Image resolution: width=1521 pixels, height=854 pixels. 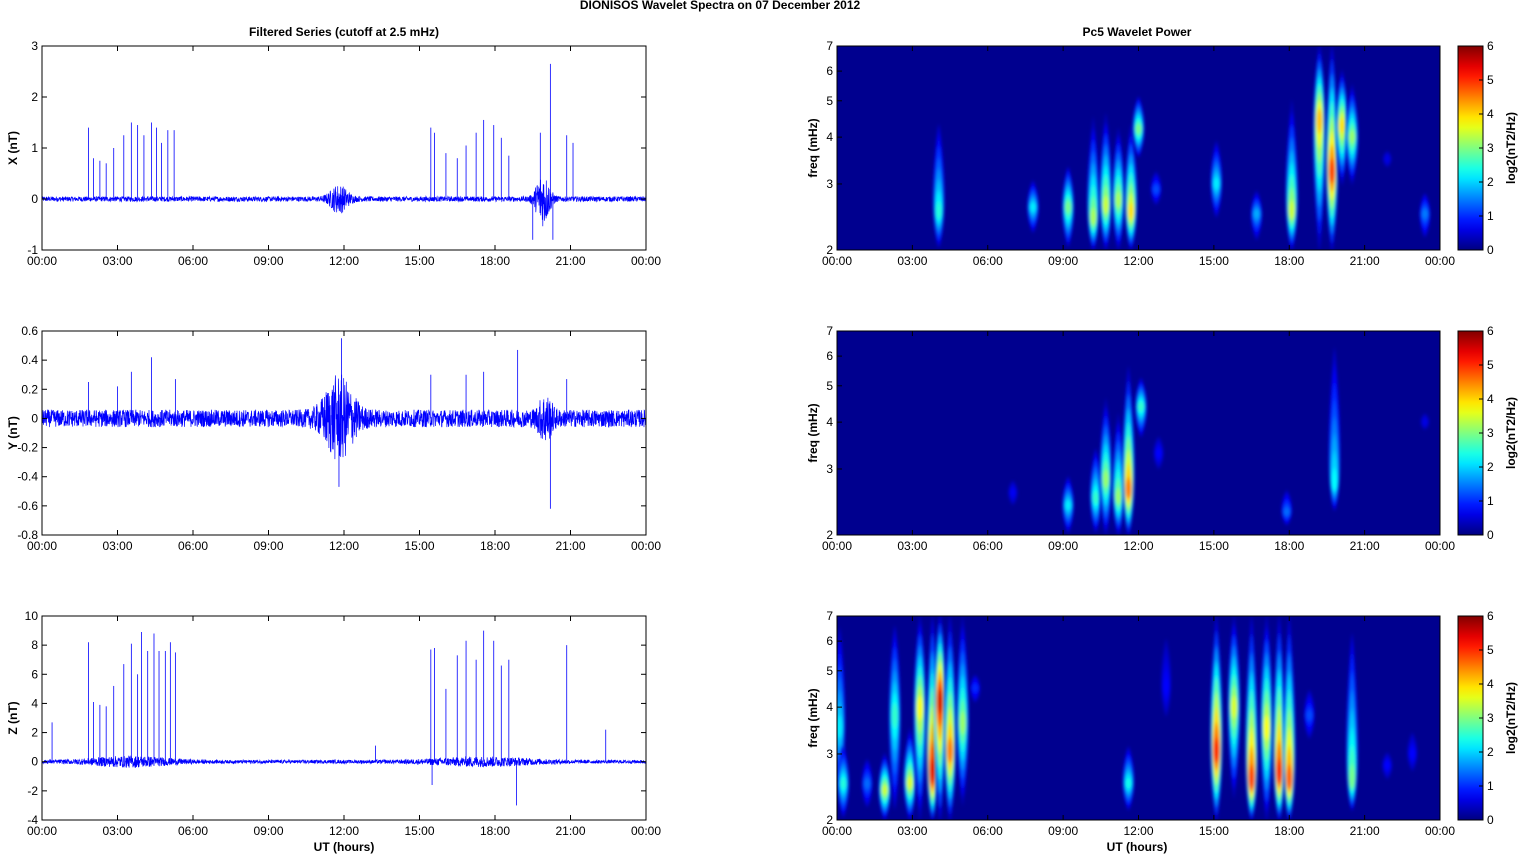 I want to click on y-series-xtick-label: 12:00, so click(x=344, y=546).